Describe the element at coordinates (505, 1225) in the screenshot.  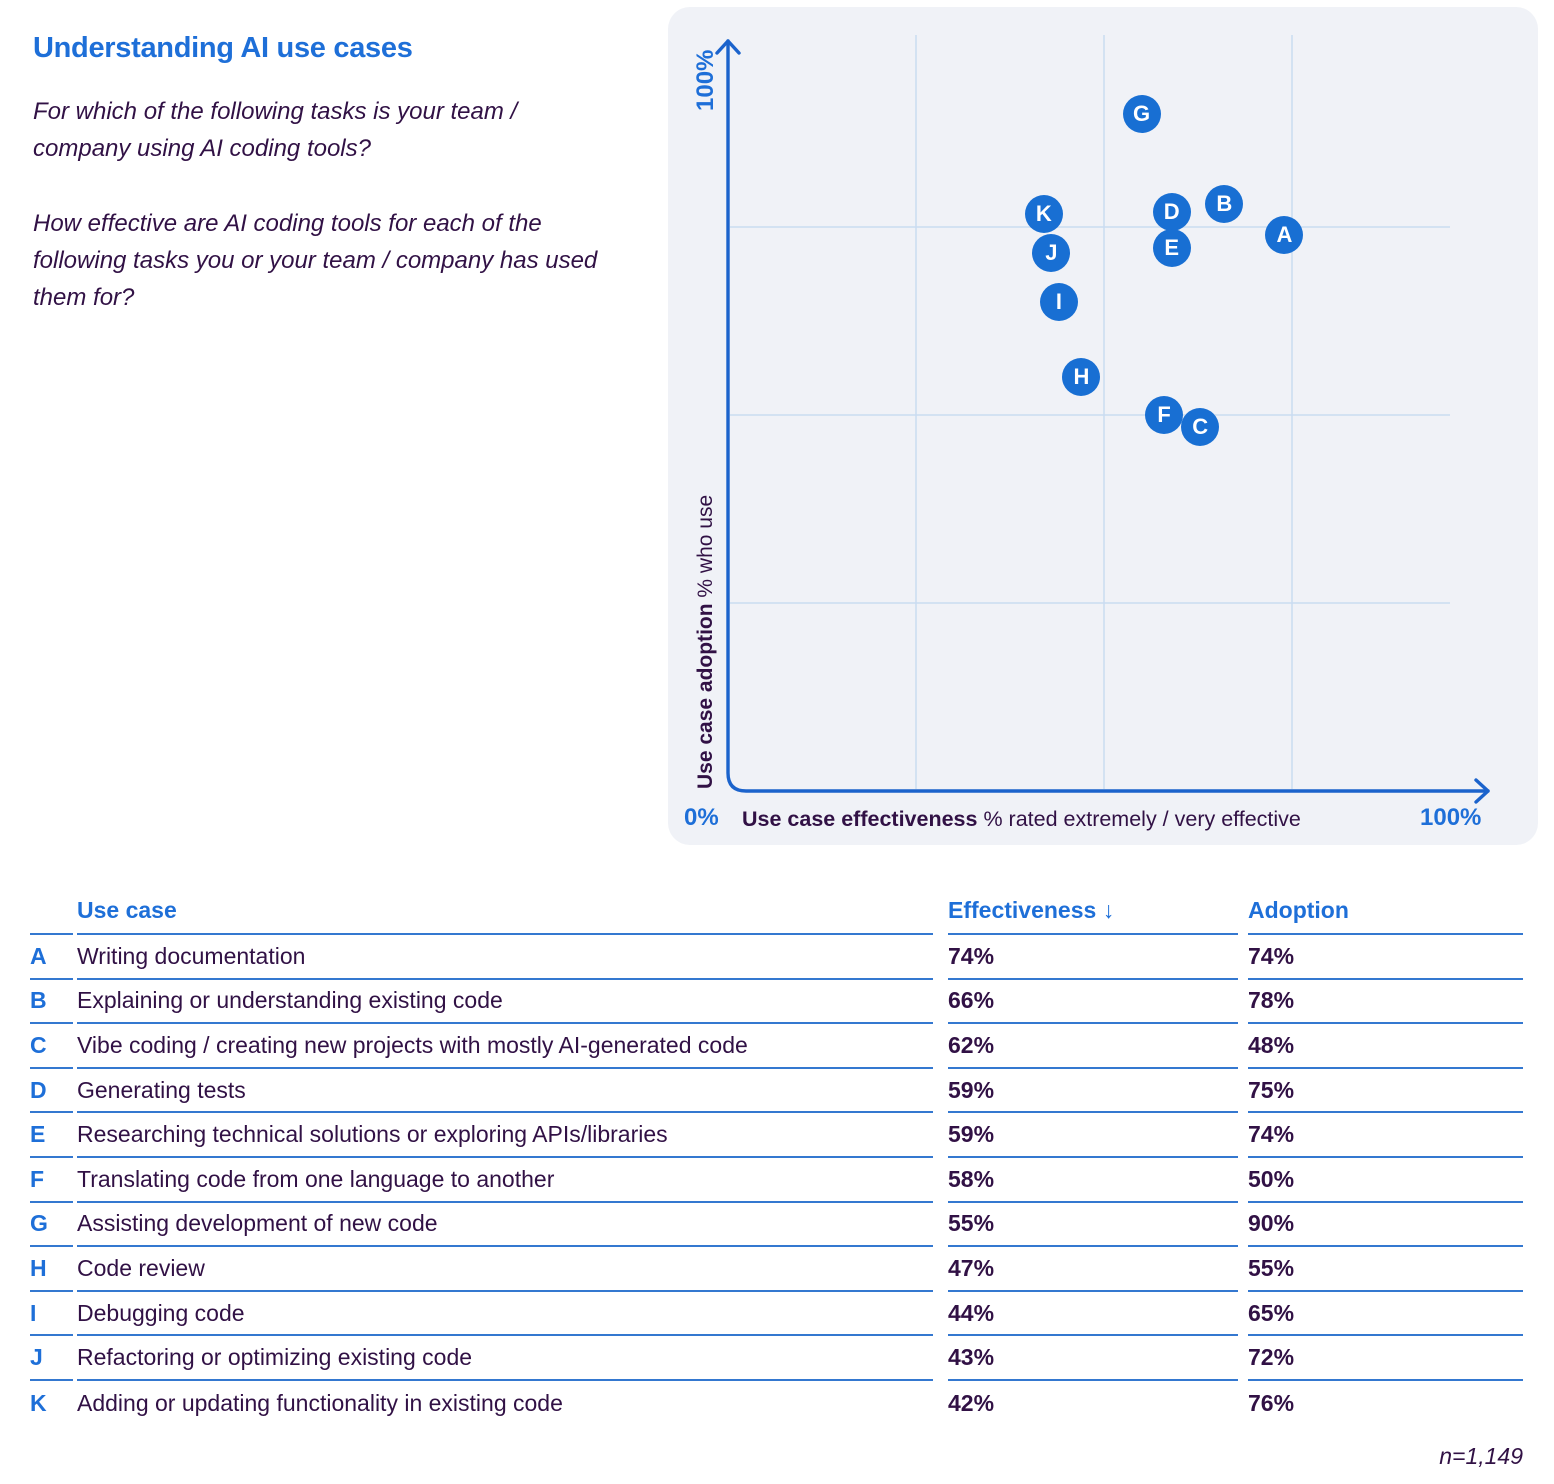
I see `row-use-case: Assisting development of new code` at that location.